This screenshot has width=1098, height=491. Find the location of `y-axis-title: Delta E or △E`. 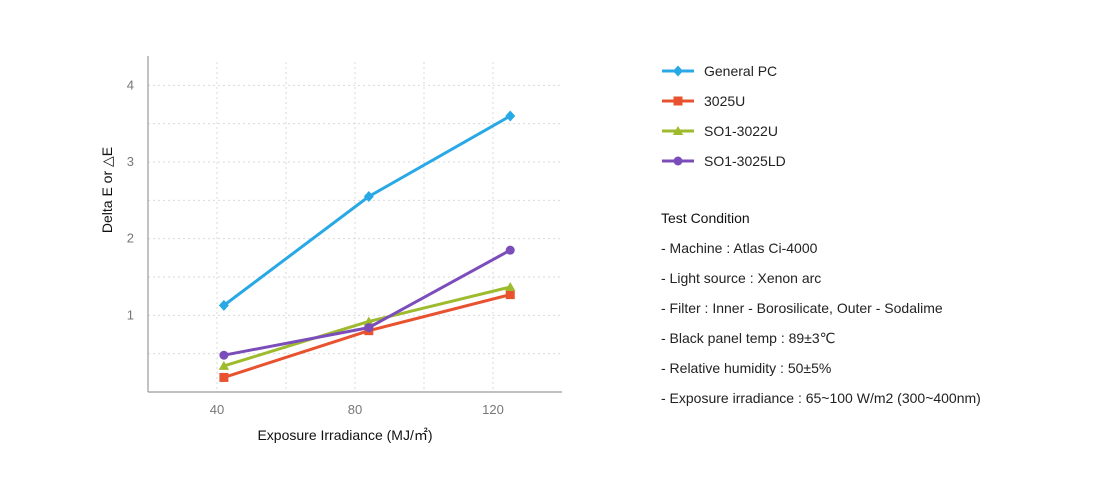

y-axis-title: Delta E or △E is located at coordinates (107, 190).